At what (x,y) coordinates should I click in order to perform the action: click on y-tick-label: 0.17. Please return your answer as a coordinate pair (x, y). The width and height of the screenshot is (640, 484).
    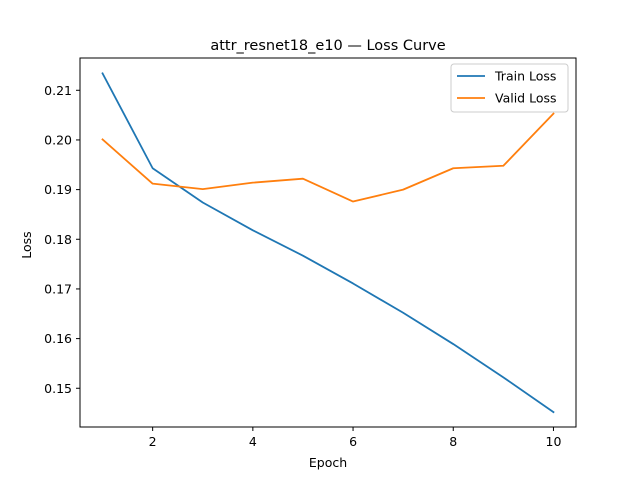
    Looking at the image, I should click on (58, 288).